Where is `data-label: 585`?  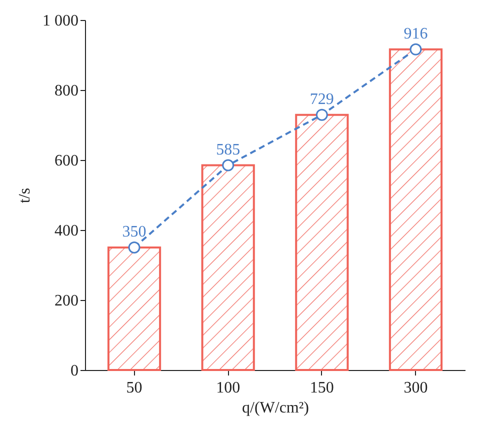 data-label: 585 is located at coordinates (228, 149).